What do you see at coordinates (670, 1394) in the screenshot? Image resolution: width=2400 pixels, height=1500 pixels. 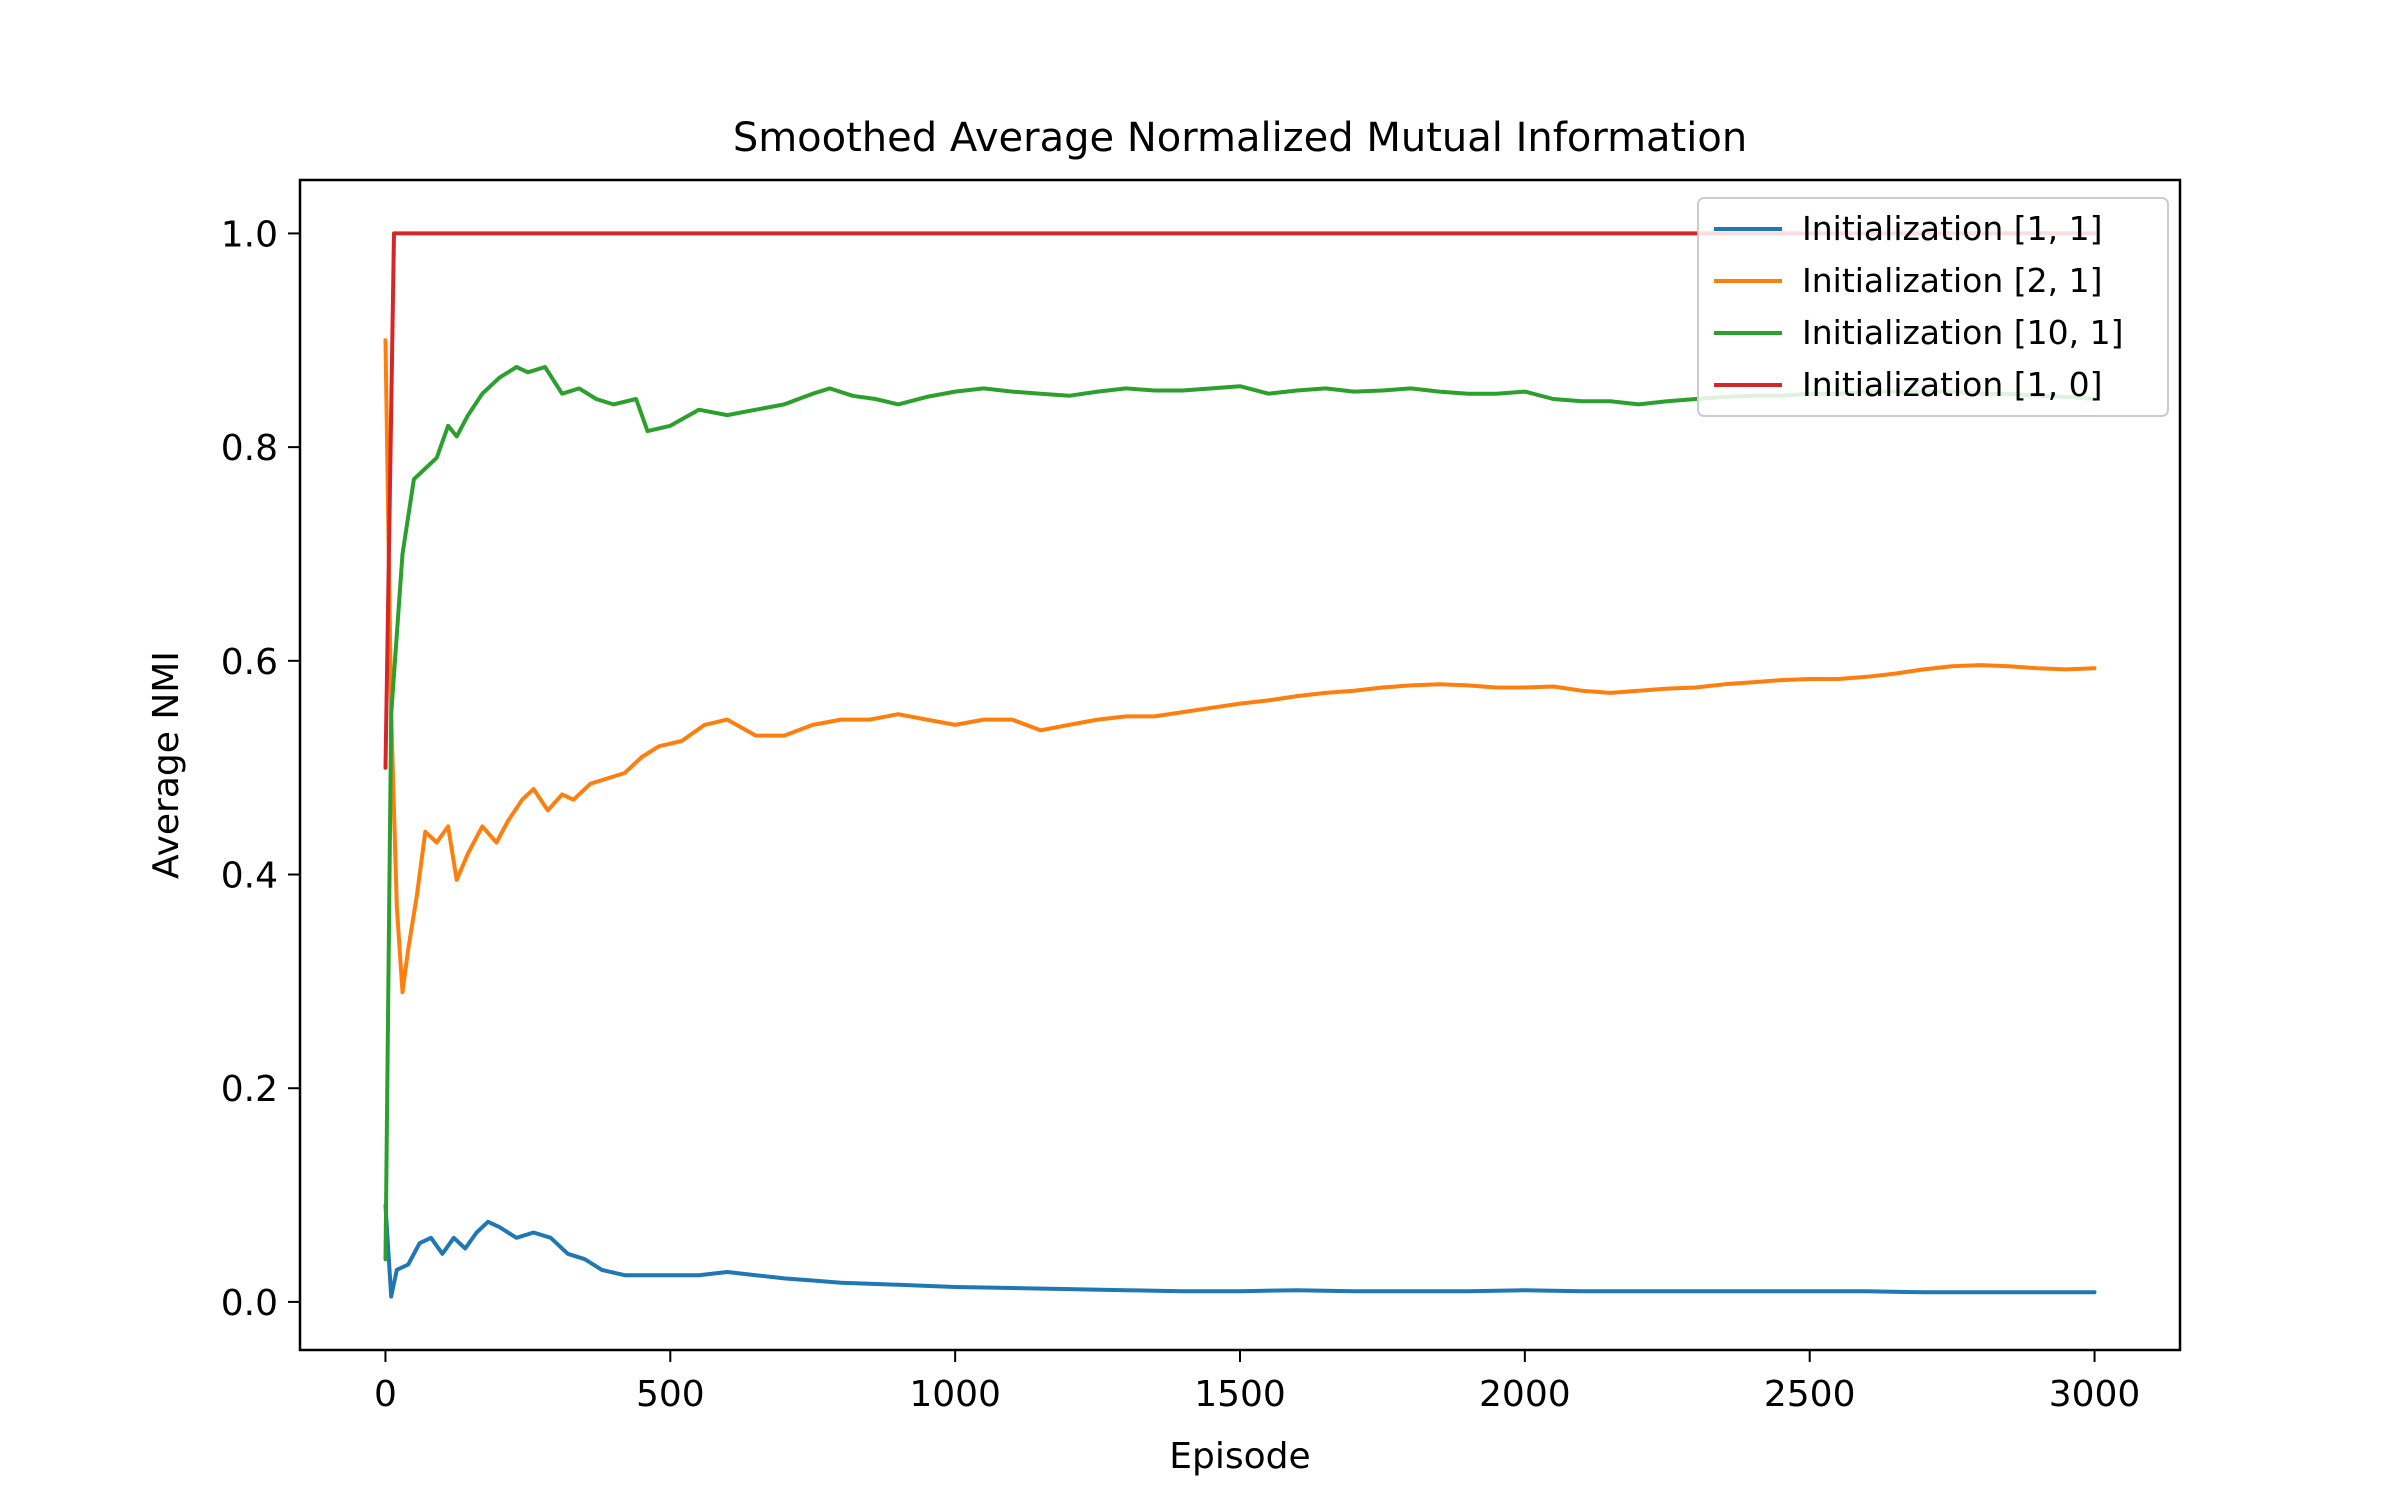 I see `x-tick-label: 500` at bounding box center [670, 1394].